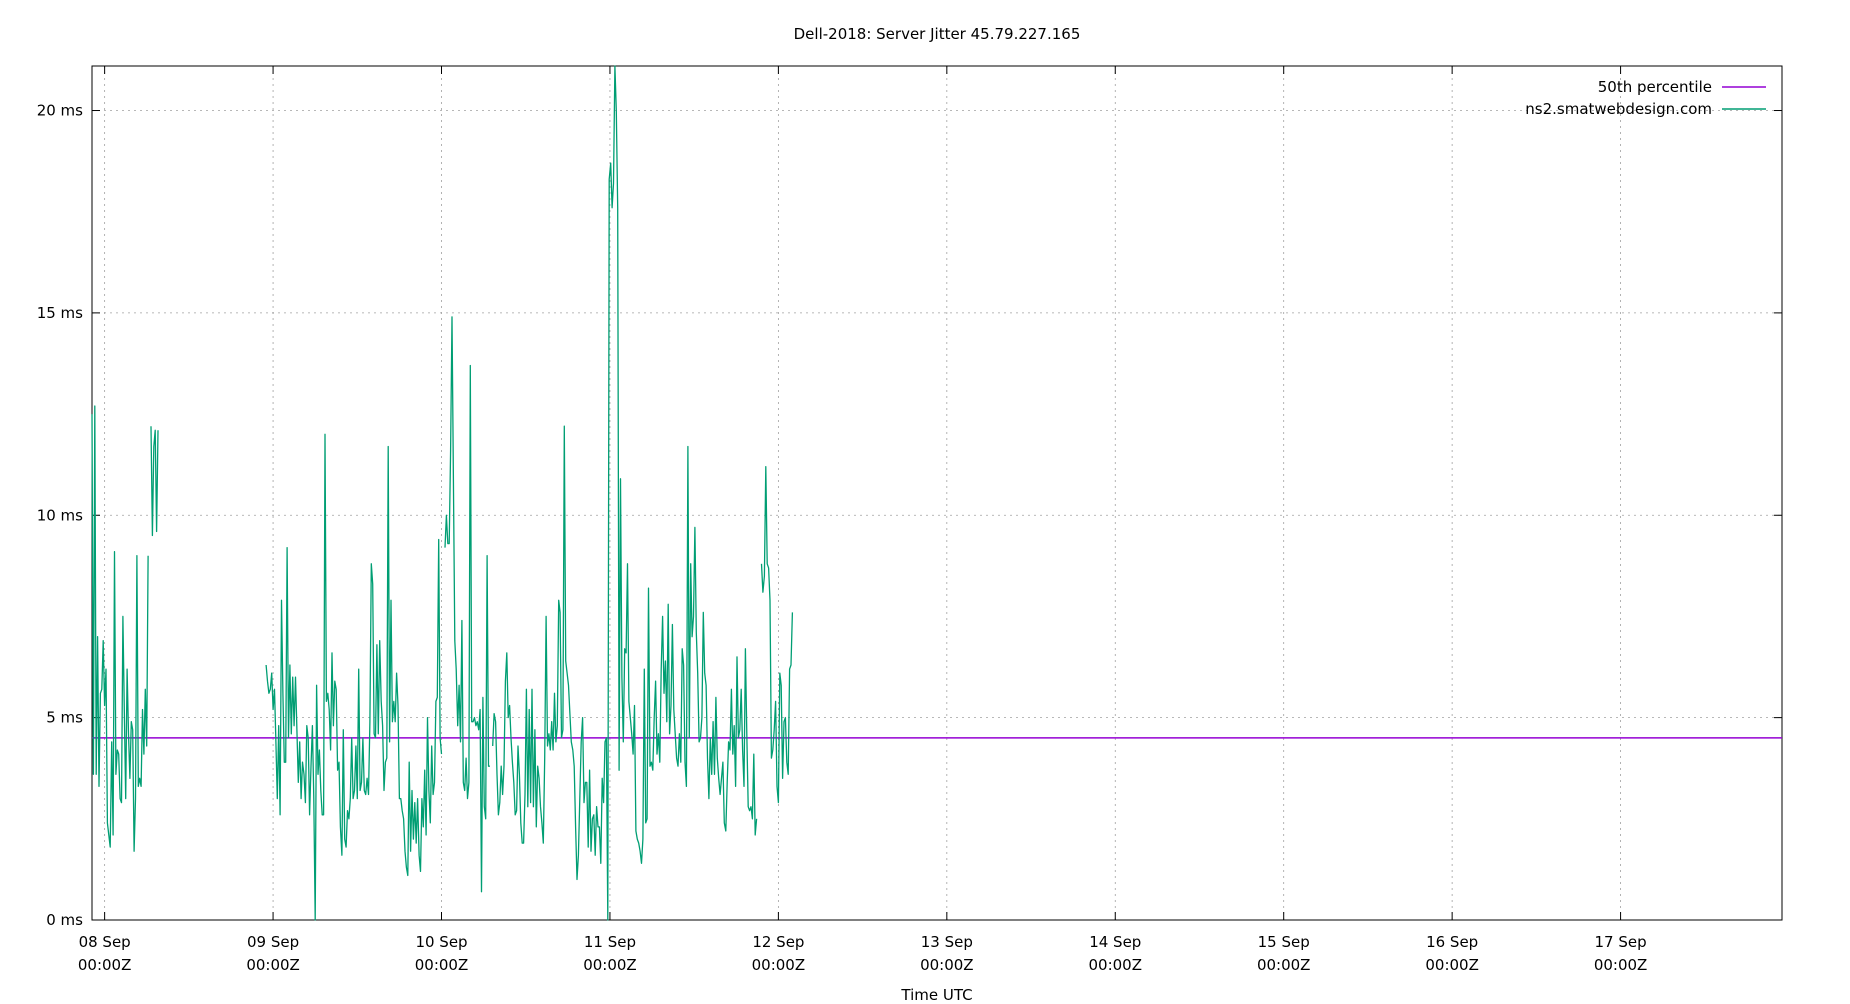 Image resolution: width=1850 pixels, height=1004 pixels. Describe the element at coordinates (610, 942) in the screenshot. I see `x-tick-label-date: 11 Sep` at that location.